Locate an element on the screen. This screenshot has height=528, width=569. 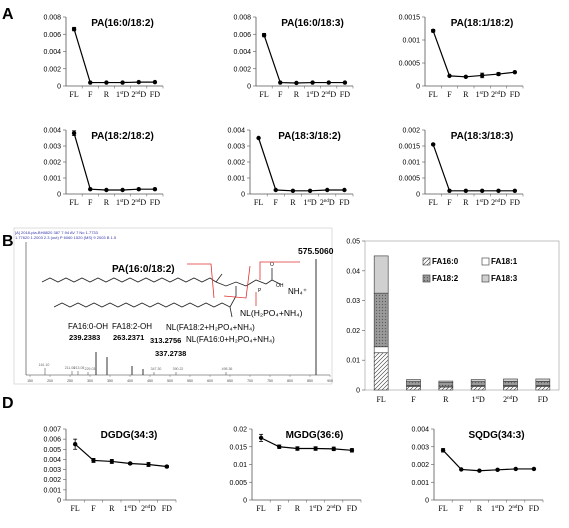
nl-fa160-label: NL(FA16:0+H₂PO₄+NH₄) is located at coordinates (230, 339).